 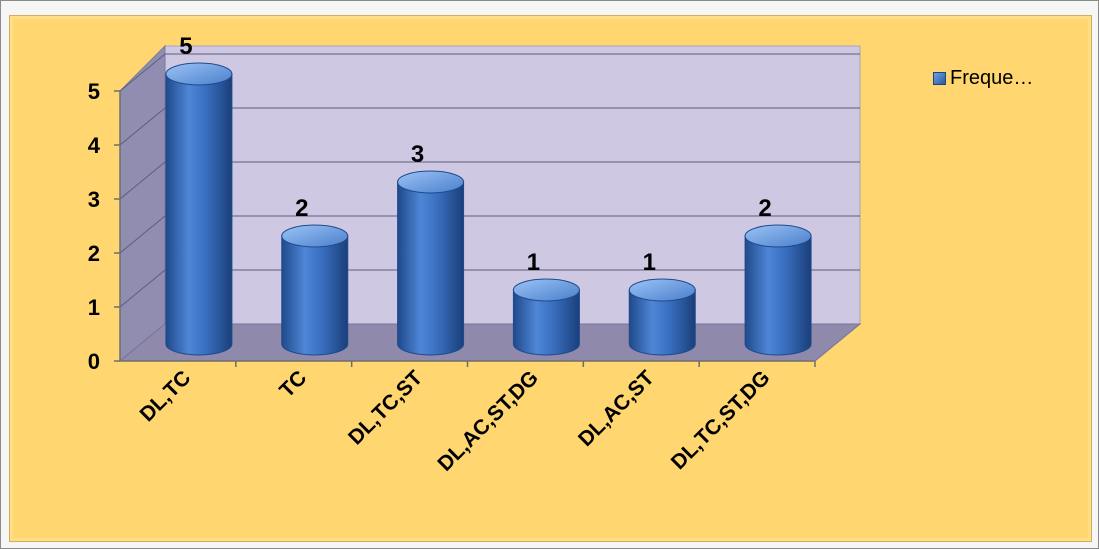 What do you see at coordinates (385, 407) in the screenshot?
I see `x-tick-label: DL,TC,ST` at bounding box center [385, 407].